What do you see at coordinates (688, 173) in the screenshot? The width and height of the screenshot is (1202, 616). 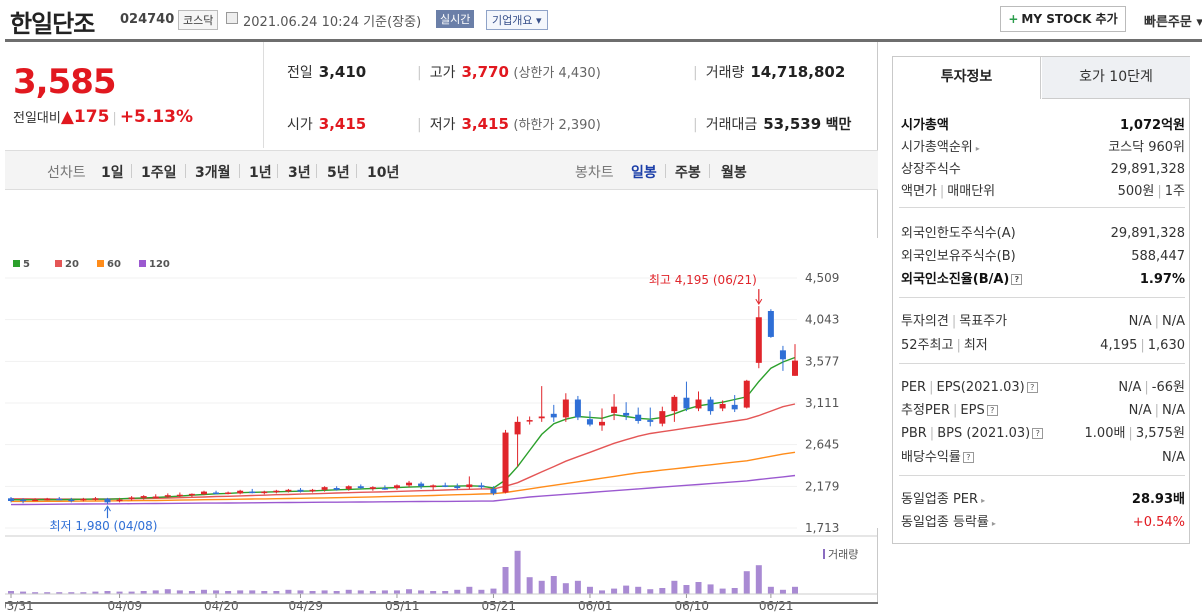 I see `candle-weekly: 주봉` at bounding box center [688, 173].